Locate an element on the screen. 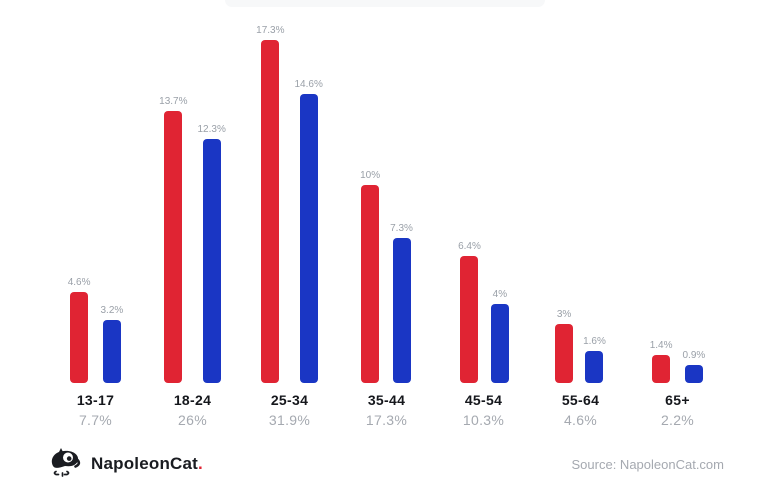 The width and height of the screenshot is (768, 491). category-label: 45-54 is located at coordinates (483, 400).